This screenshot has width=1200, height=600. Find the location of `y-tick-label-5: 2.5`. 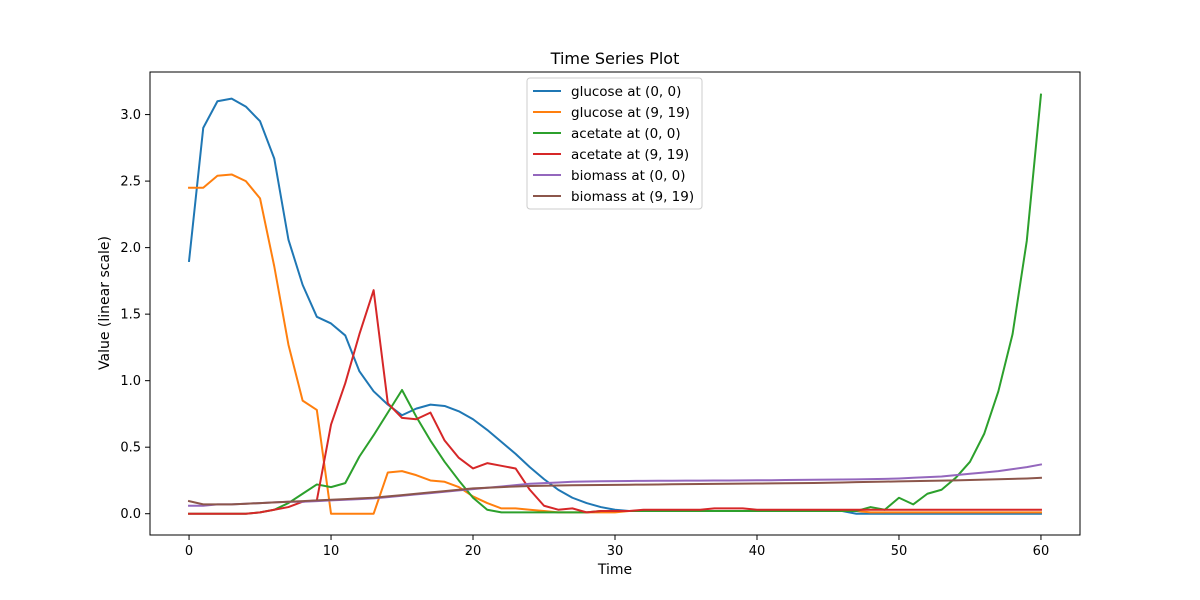

y-tick-label-5: 2.5 is located at coordinates (130, 182).